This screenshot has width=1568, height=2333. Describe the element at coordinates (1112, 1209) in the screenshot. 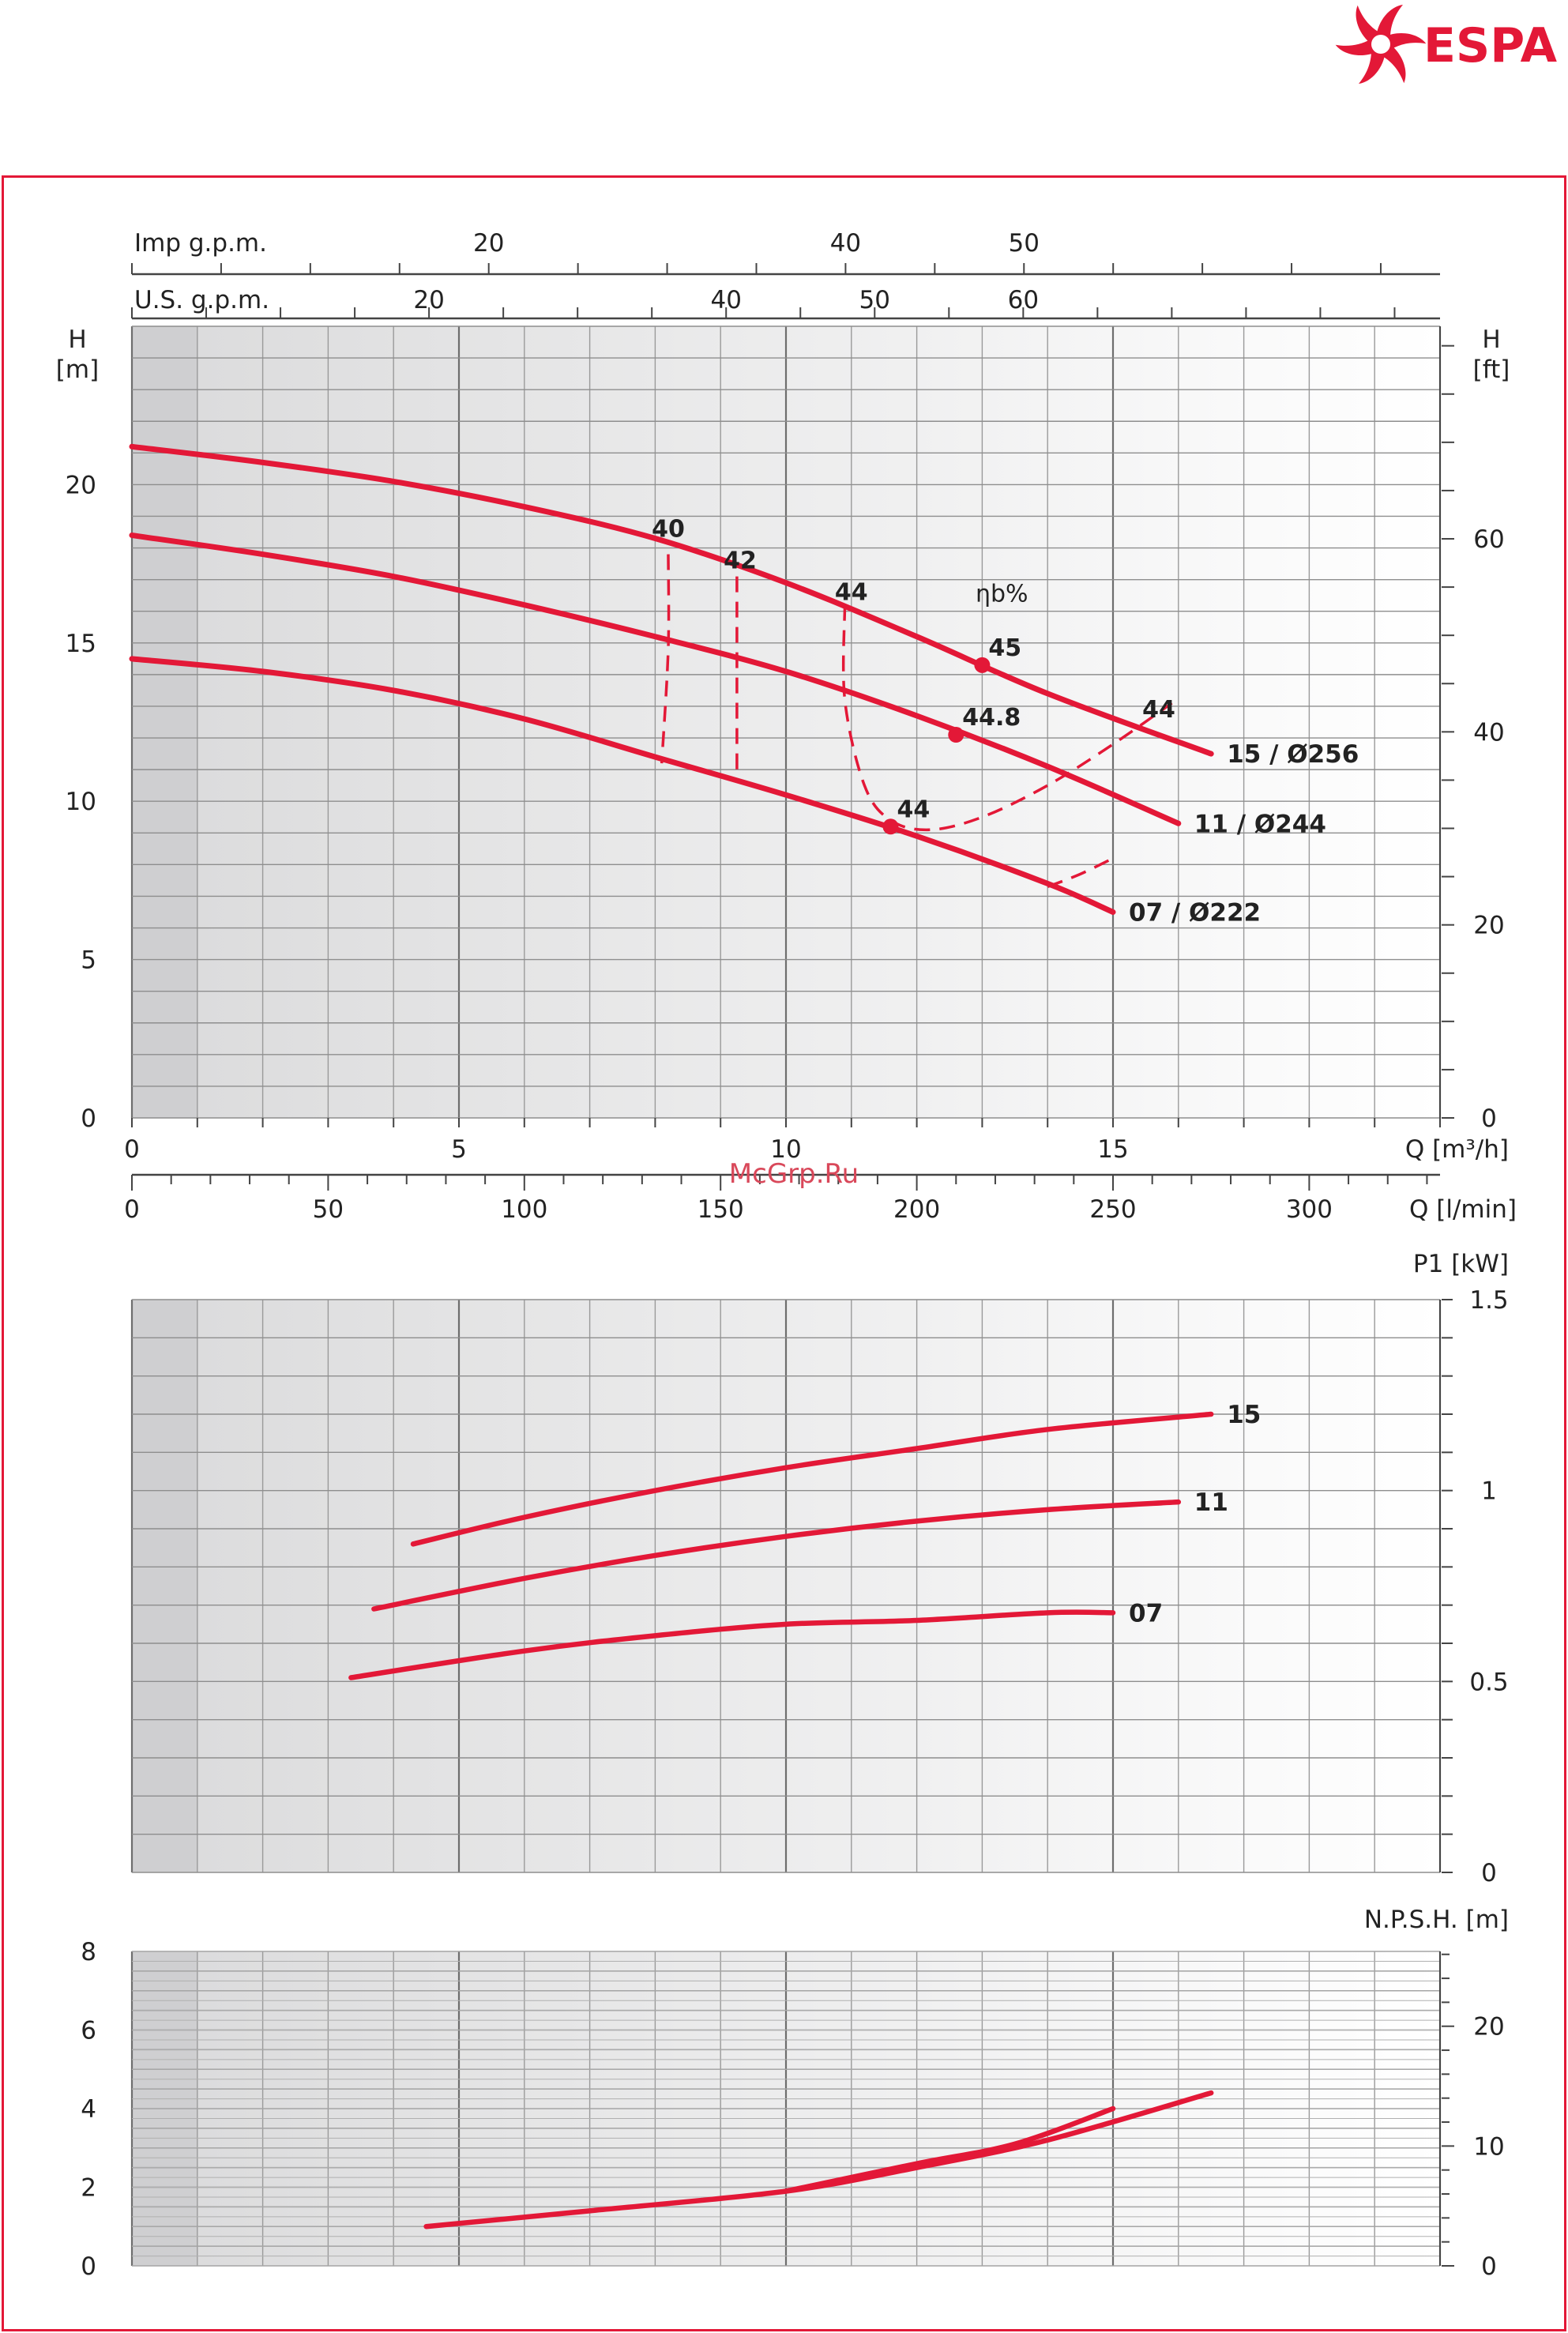

I see `lmin-tick-label: 250` at that location.